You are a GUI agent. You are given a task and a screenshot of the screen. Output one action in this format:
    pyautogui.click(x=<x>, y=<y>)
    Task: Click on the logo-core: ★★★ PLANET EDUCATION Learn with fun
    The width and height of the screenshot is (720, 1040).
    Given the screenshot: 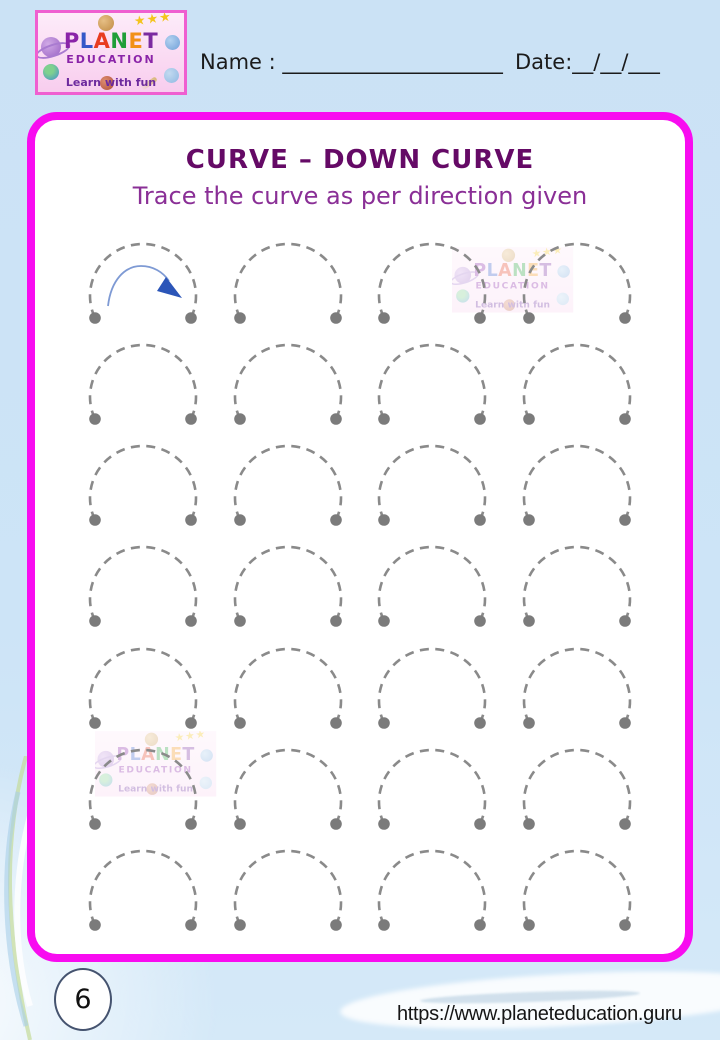 What is the action you would take?
    pyautogui.click(x=111, y=52)
    